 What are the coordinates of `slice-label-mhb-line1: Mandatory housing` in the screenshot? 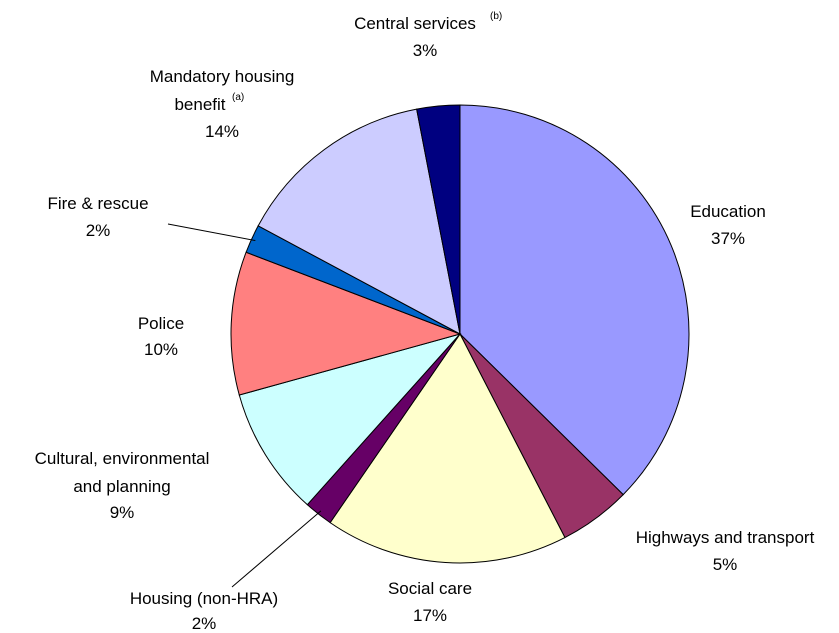 It's located at (222, 76).